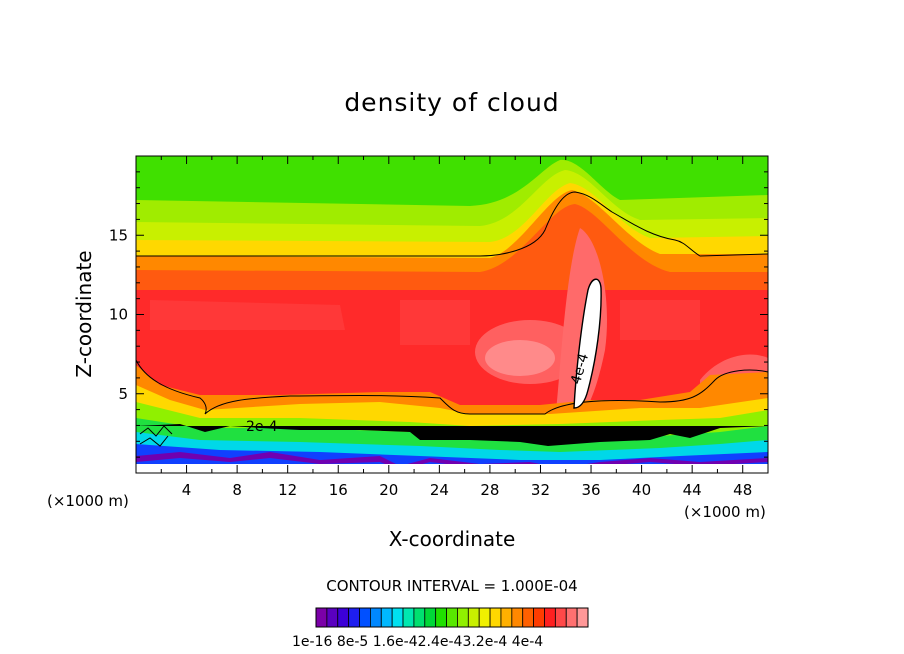  Describe the element at coordinates (489, 490) in the screenshot. I see `x-tick-label: 28` at that location.